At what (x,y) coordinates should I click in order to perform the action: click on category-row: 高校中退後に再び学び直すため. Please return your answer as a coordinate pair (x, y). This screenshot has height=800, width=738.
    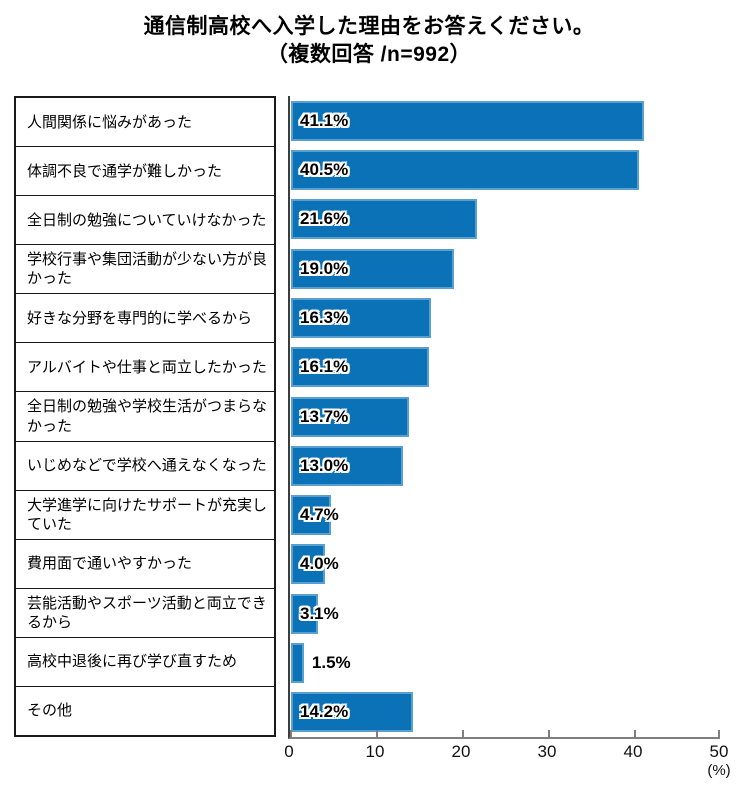
    Looking at the image, I should click on (145, 661).